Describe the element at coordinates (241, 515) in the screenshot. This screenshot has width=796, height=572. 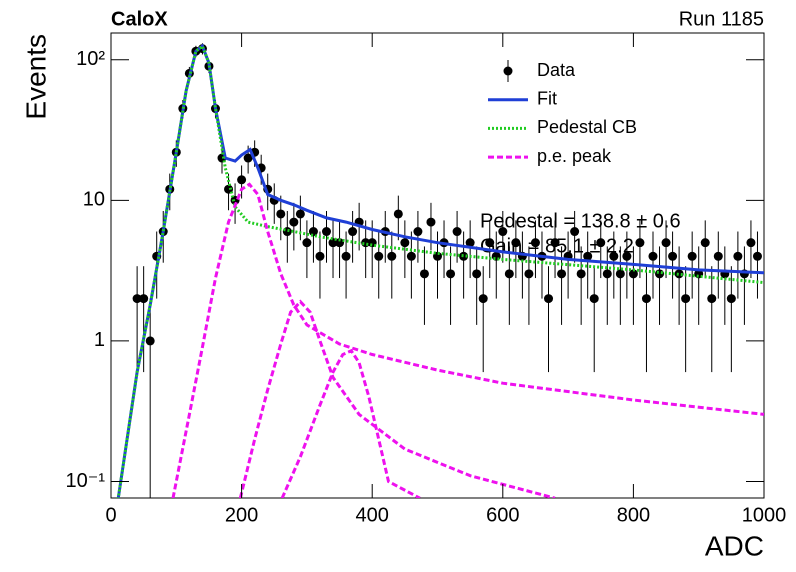
I see `x-tick-label: 200` at that location.